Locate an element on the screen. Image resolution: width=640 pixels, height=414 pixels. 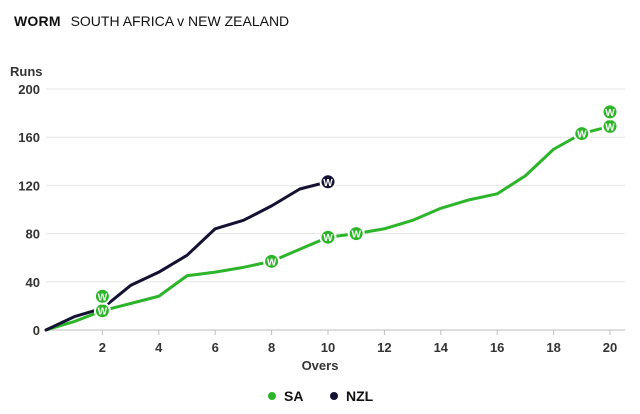
x-tick-label: 6 is located at coordinates (215, 347).